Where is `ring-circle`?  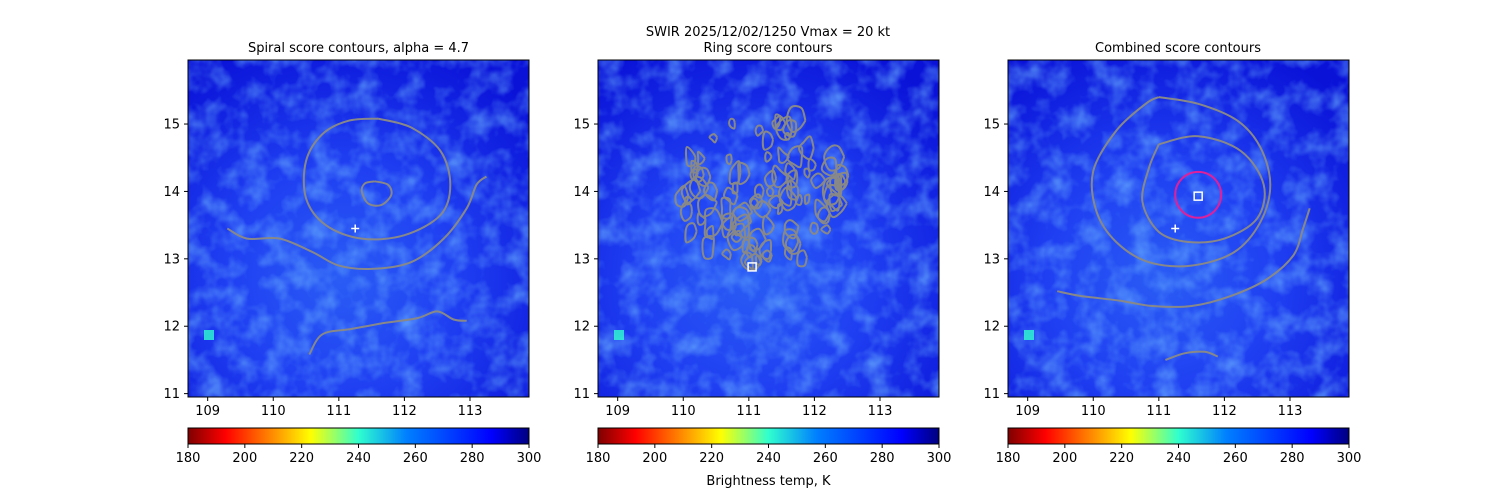 ring-circle is located at coordinates (1198, 194).